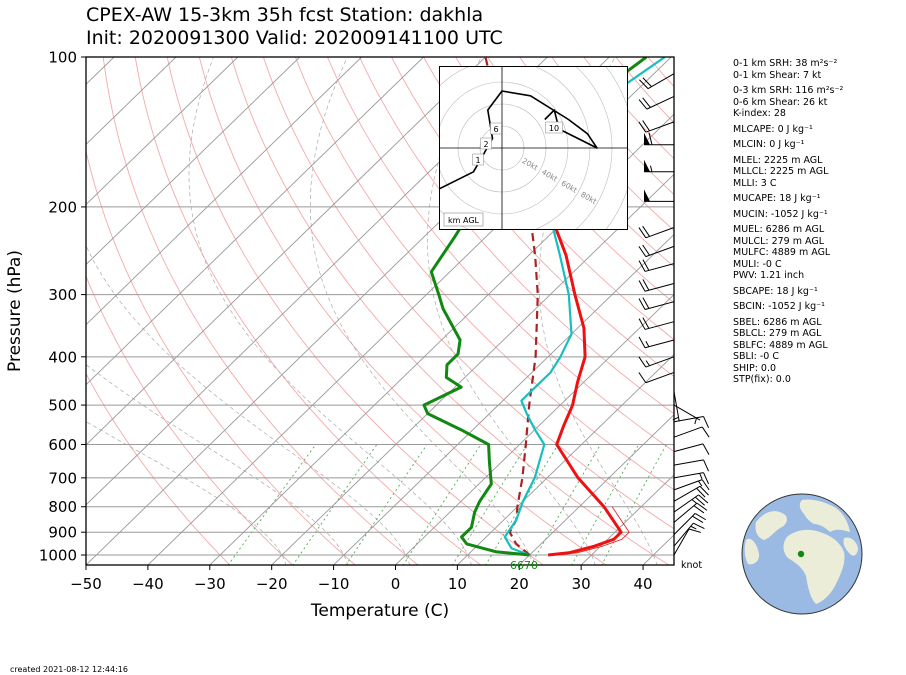 This screenshot has height=675, width=906. Describe the element at coordinates (62, 478) in the screenshot. I see `y-tick-label: 700` at that location.